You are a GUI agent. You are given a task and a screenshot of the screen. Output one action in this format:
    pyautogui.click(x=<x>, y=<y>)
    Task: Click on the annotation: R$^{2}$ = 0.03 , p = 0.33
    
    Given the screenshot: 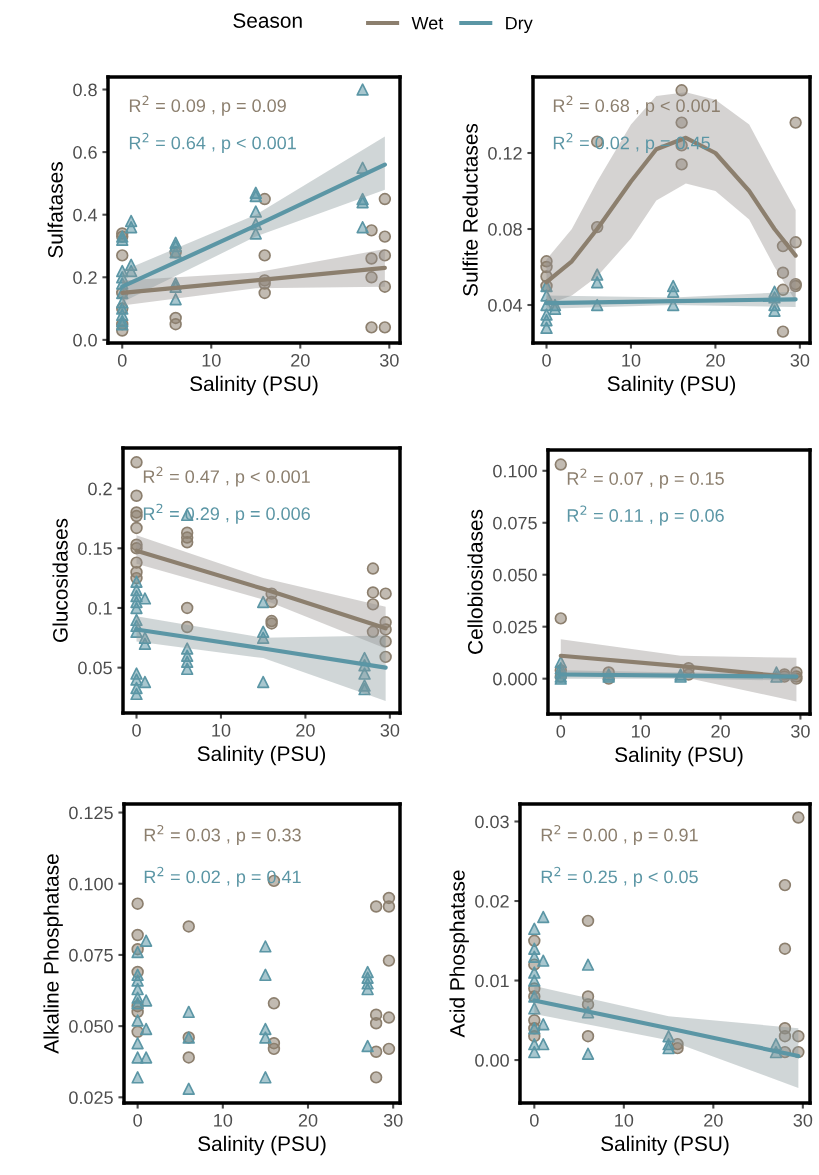 What is the action you would take?
    pyautogui.click(x=222, y=834)
    